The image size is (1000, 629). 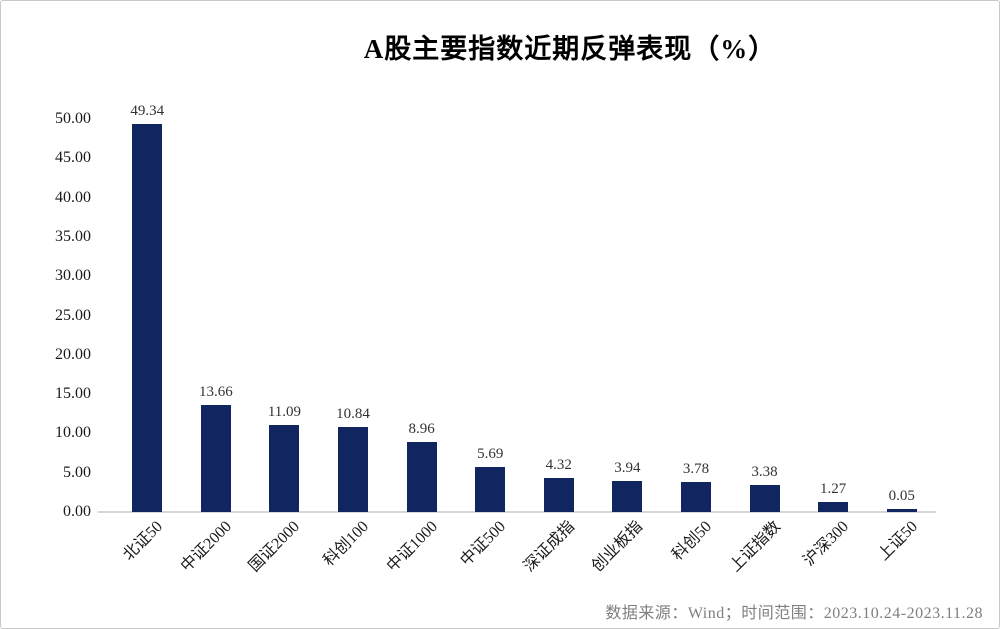 I want to click on y-tick-label: 35.00, so click(x=73, y=236).